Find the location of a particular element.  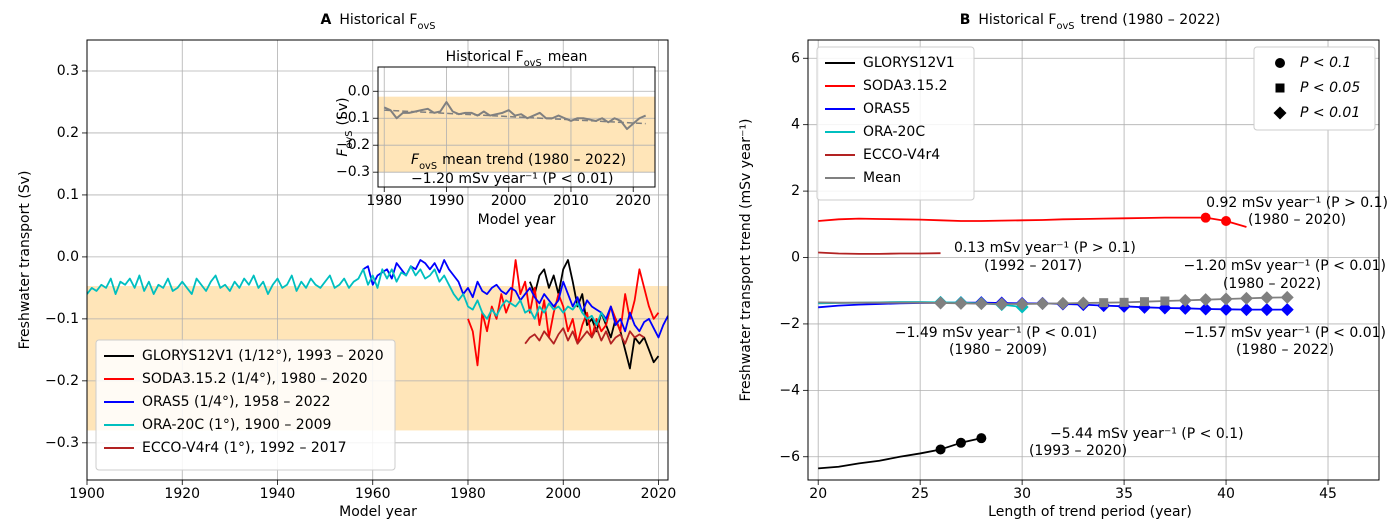

annotation: −1.49 mSv year⁻¹ (P < 0.01) is located at coordinates (996, 333).